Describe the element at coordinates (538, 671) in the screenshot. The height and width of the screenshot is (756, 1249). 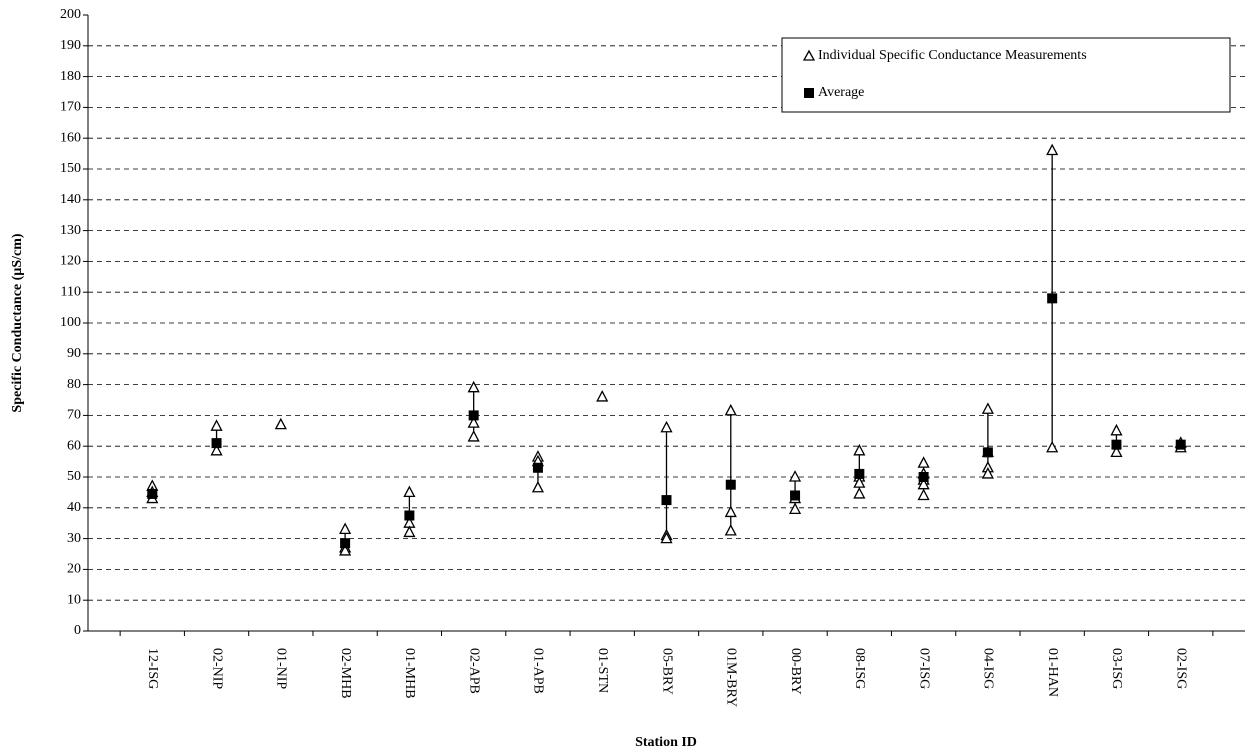
I see `x-tick-label: 01-APB` at that location.